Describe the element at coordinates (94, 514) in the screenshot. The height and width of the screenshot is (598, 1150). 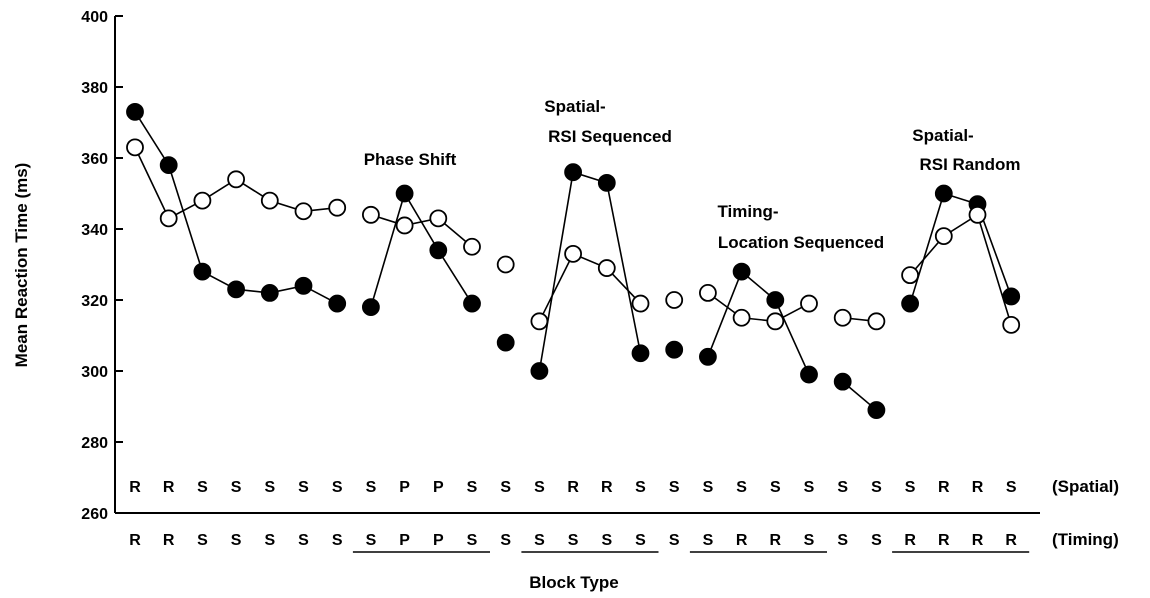
I see `y-tick-label: 260` at that location.